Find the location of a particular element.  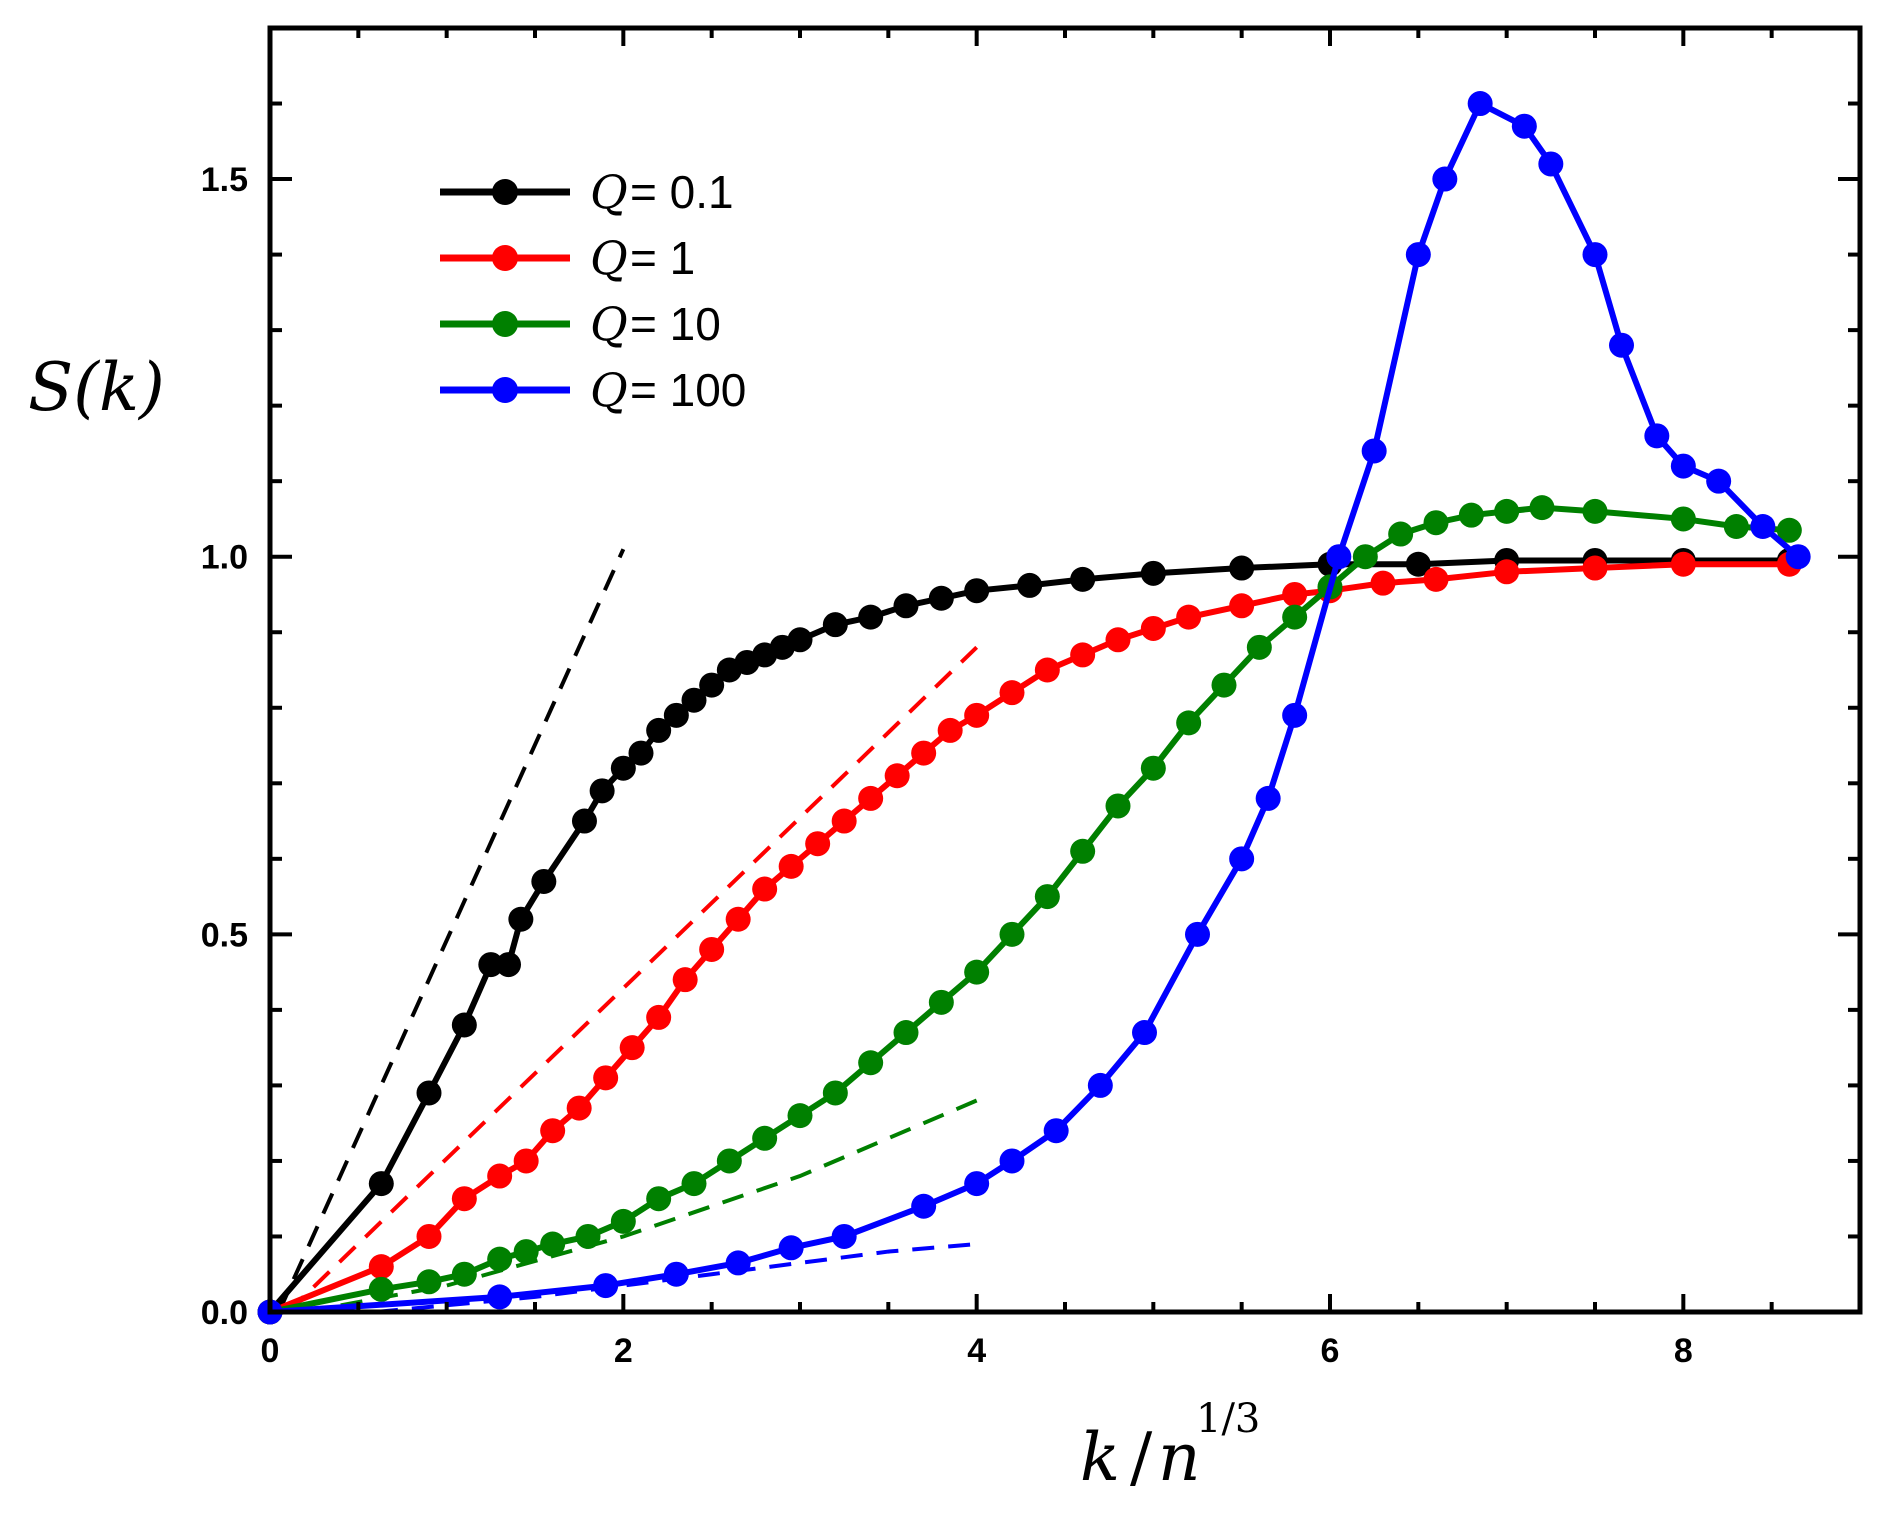

x-tick-label: 8 is located at coordinates (1683, 1351).